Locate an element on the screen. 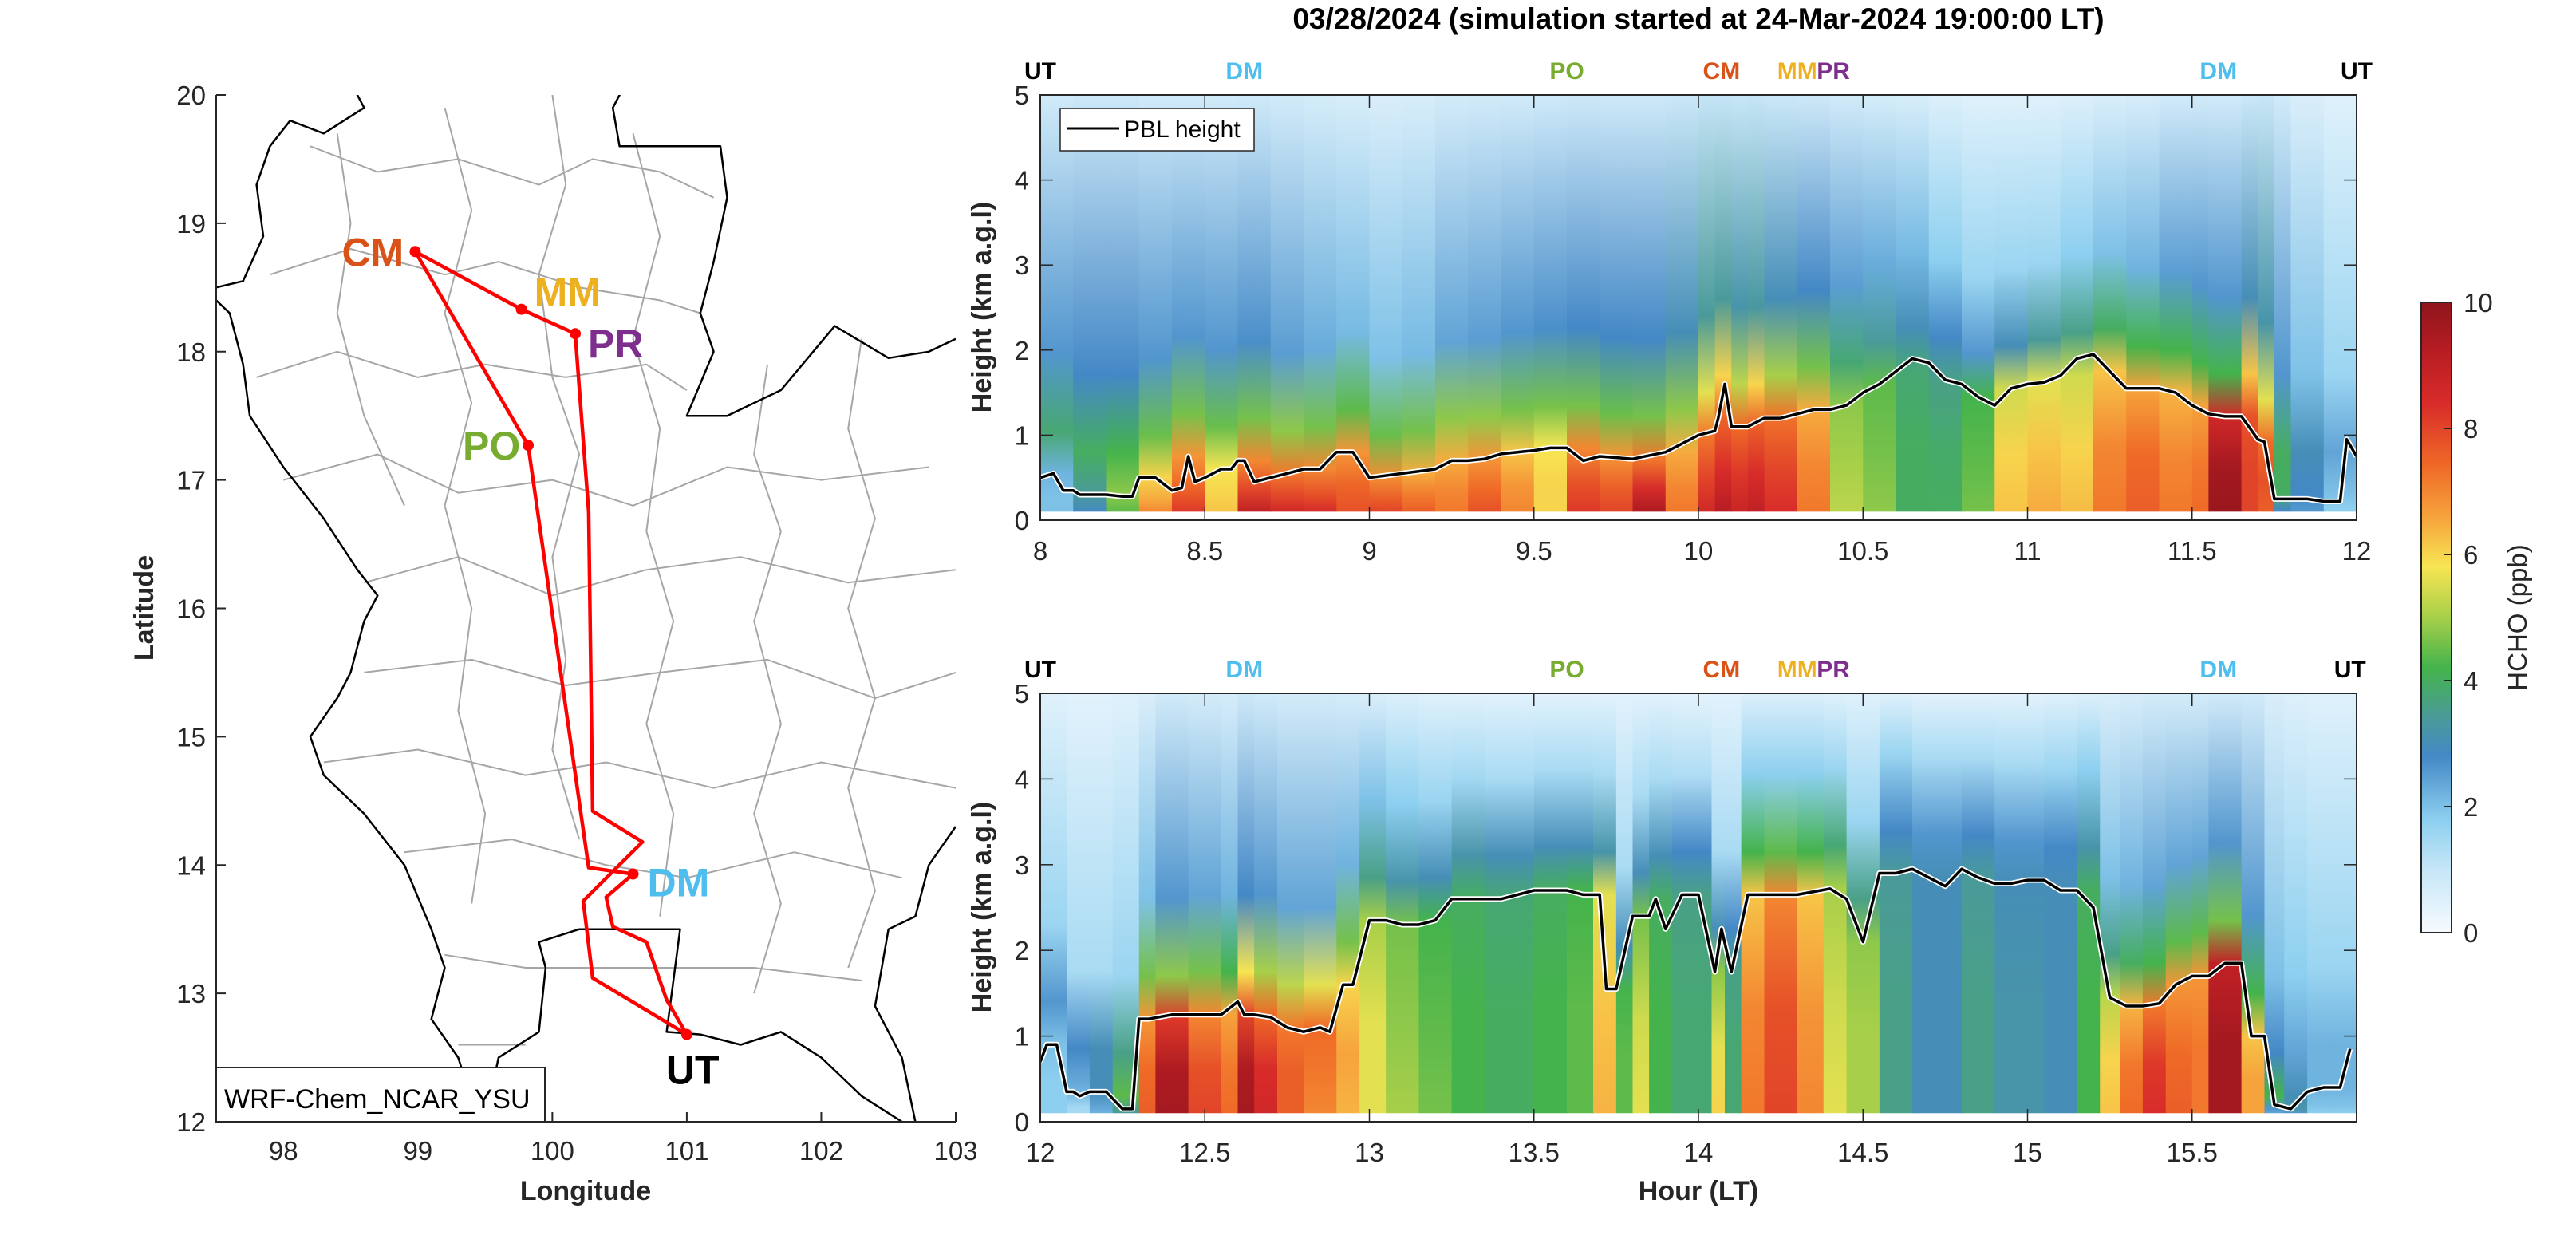 The height and width of the screenshot is (1247, 2576). site-label-dm: DM is located at coordinates (678, 884).